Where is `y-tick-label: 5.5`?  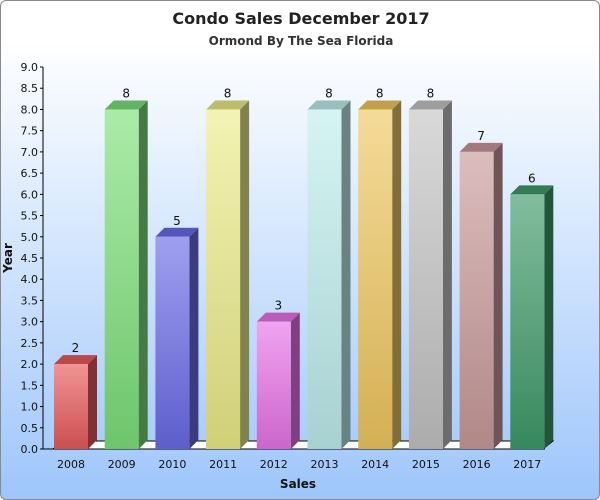
y-tick-label: 5.5 is located at coordinates (30, 216).